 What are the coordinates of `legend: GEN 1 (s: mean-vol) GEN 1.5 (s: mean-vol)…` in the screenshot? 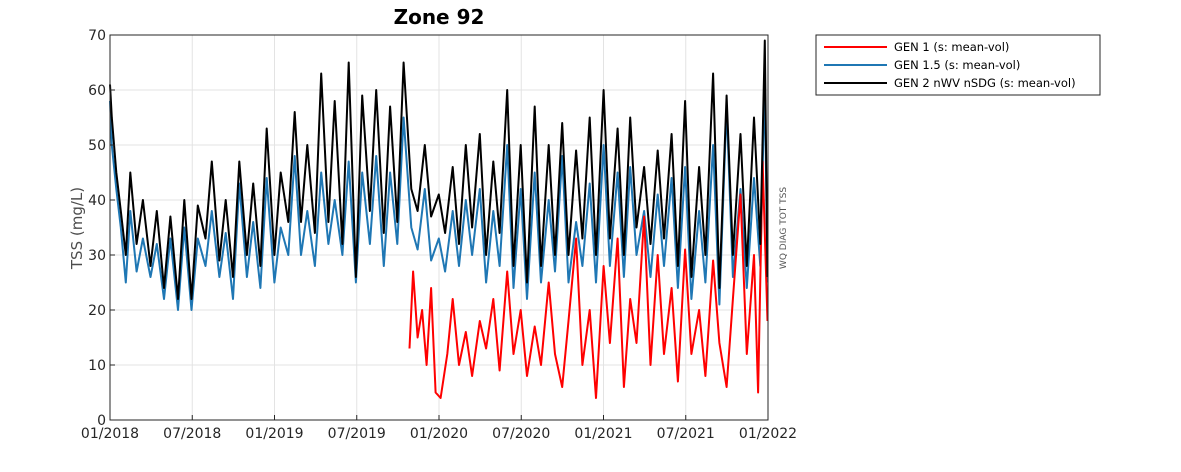 It's located at (958, 65).